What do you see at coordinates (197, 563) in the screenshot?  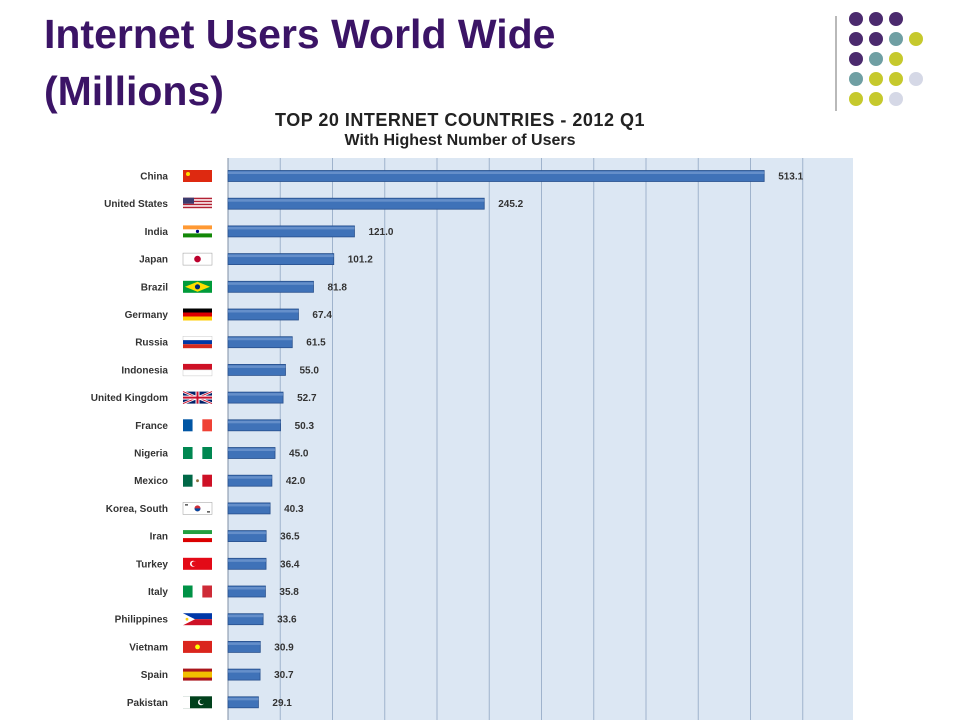 I see `turkey-flag-icon` at bounding box center [197, 563].